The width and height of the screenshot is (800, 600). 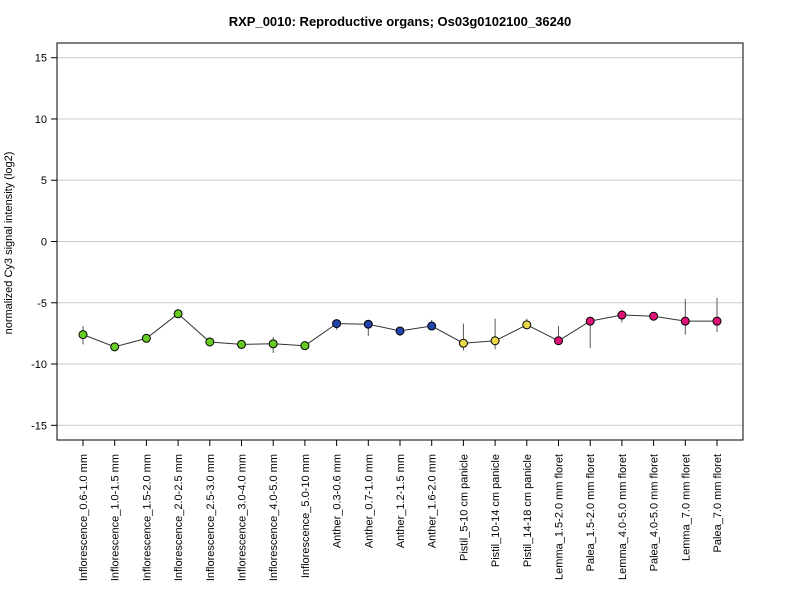 I want to click on y-tick-label: -5, so click(x=42, y=304).